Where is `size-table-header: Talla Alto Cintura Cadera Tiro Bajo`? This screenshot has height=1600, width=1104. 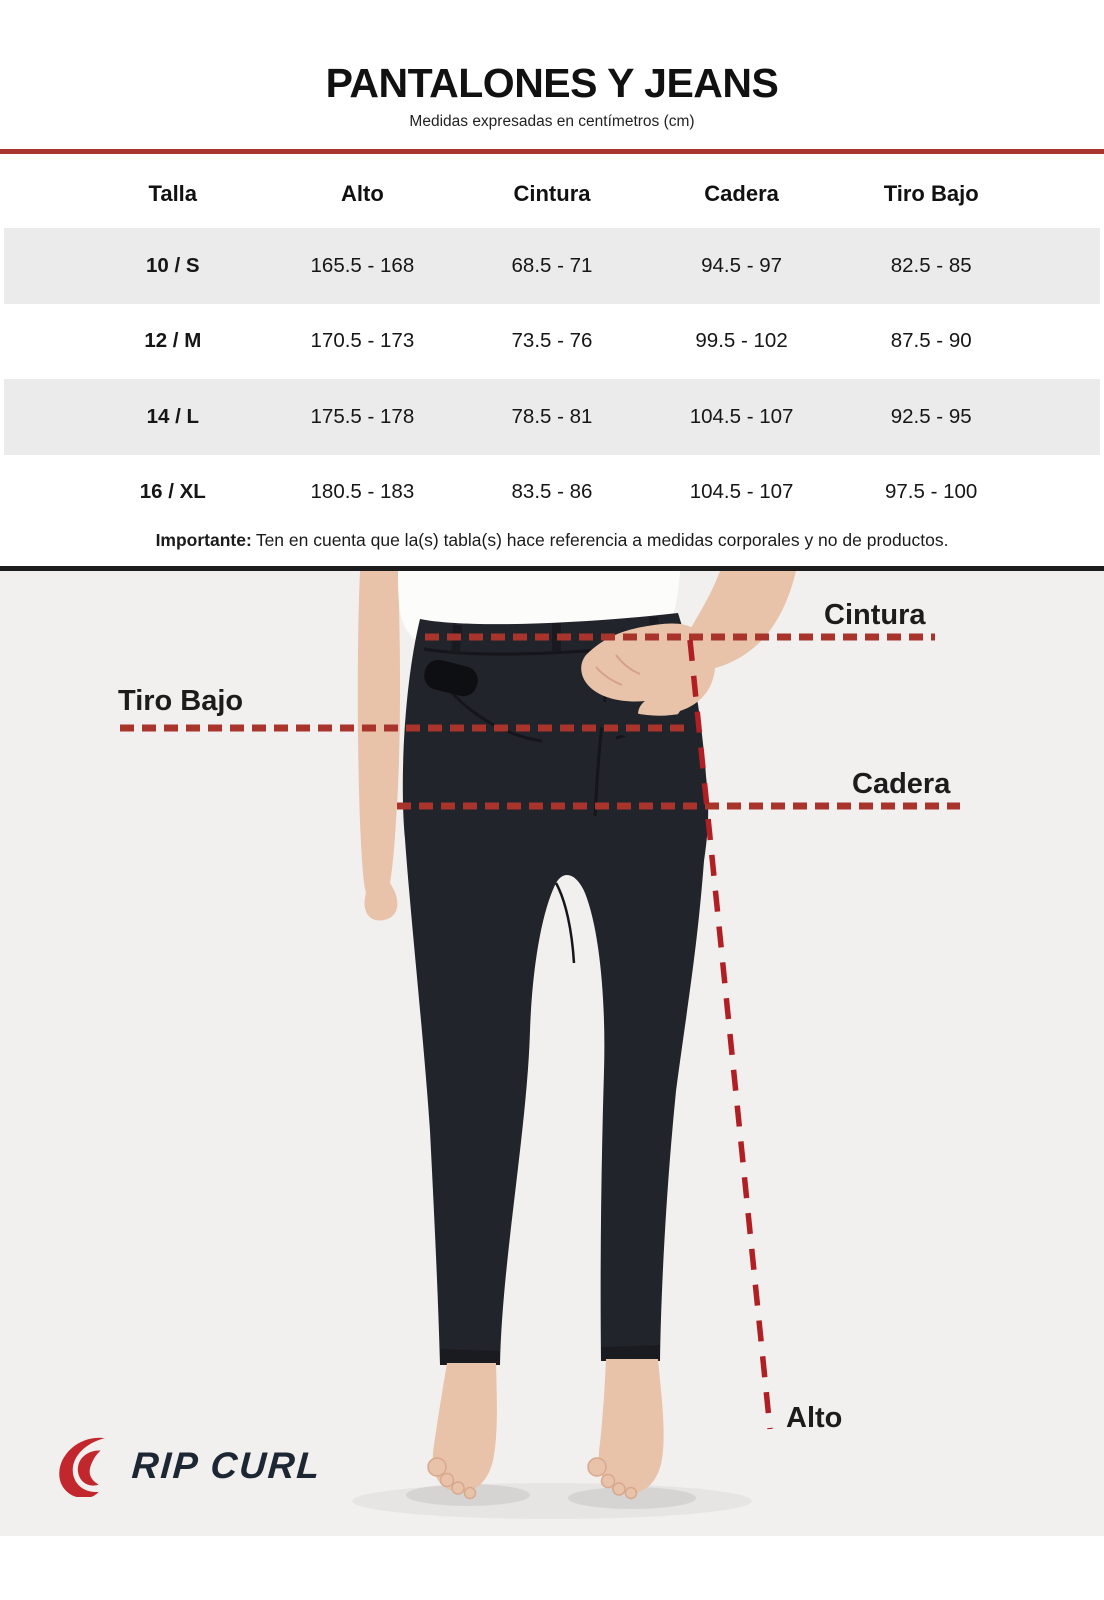
size-table-header: Talla Alto Cintura Cadera Tiro Bajo is located at coordinates (552, 194).